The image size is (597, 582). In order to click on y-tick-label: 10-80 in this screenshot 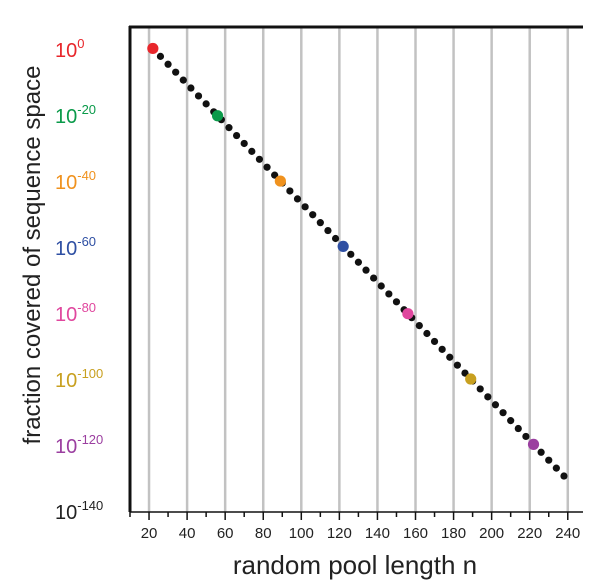, I will do `click(75, 313)`.